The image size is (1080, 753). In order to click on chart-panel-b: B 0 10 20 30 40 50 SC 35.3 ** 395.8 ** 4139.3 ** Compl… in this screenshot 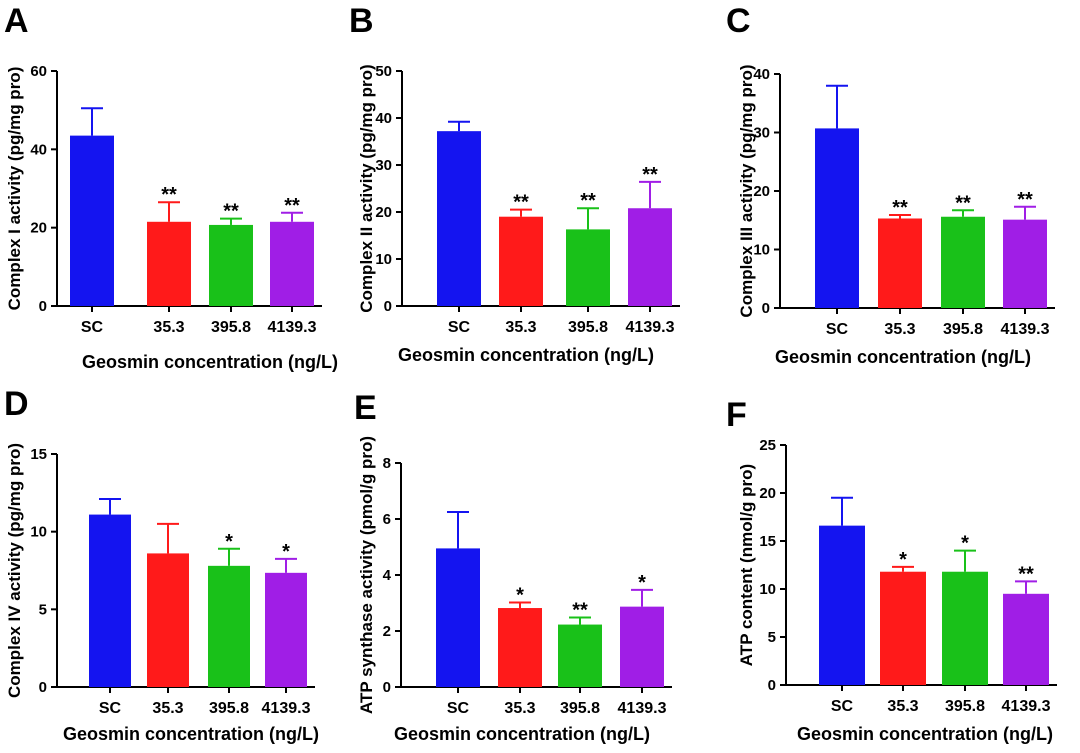, I will do `click(514, 183)`.